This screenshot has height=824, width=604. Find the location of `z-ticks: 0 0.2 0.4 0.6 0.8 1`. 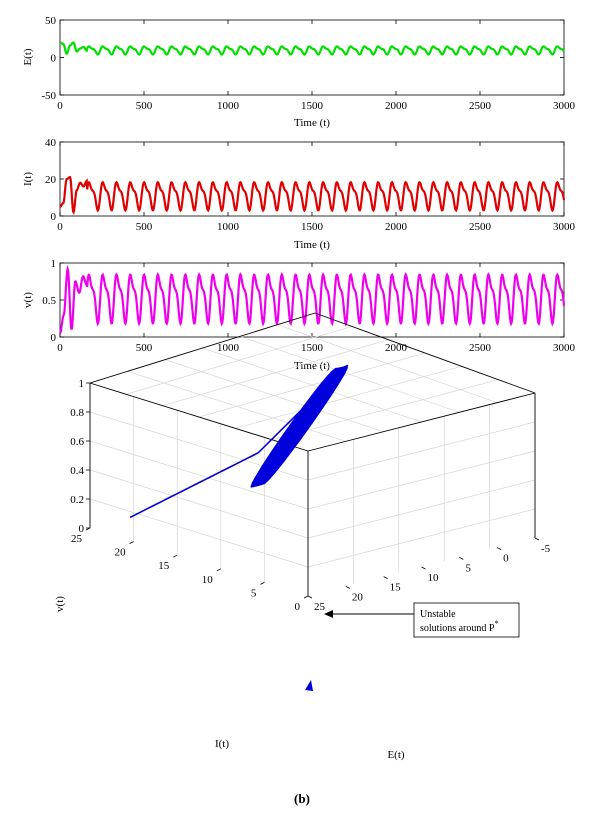

z-ticks: 0 0.2 0.4 0.6 0.8 1 is located at coordinates (80, 456).